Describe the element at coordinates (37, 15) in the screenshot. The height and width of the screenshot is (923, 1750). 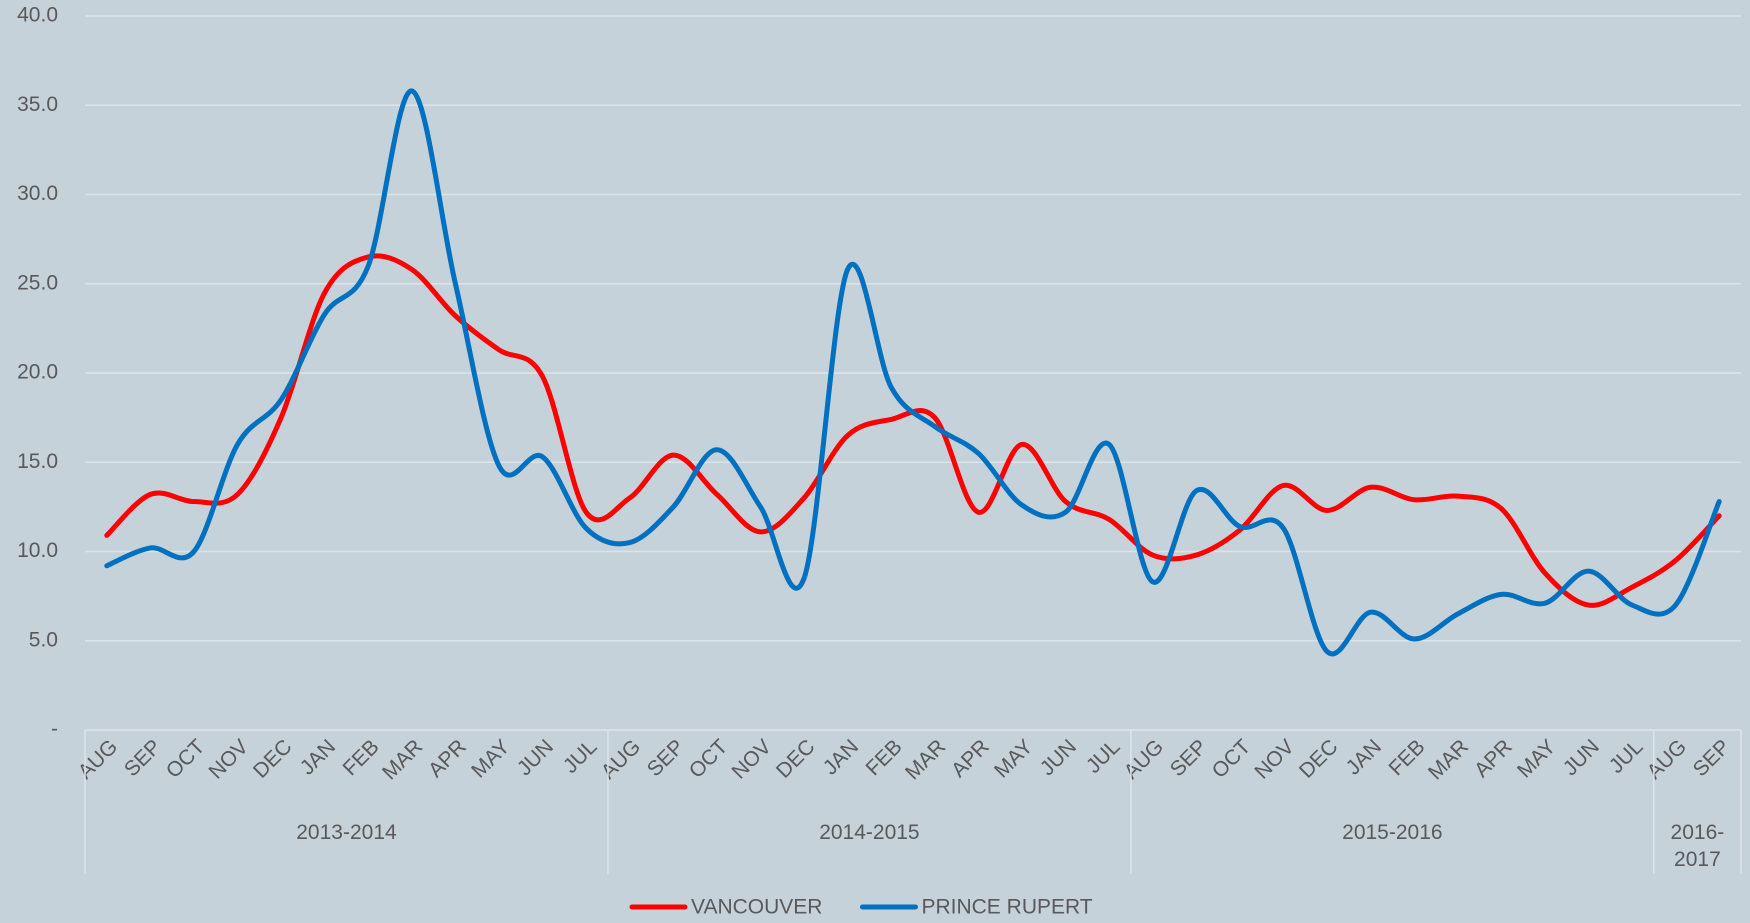
I see `y-tick-label: 40.0` at that location.